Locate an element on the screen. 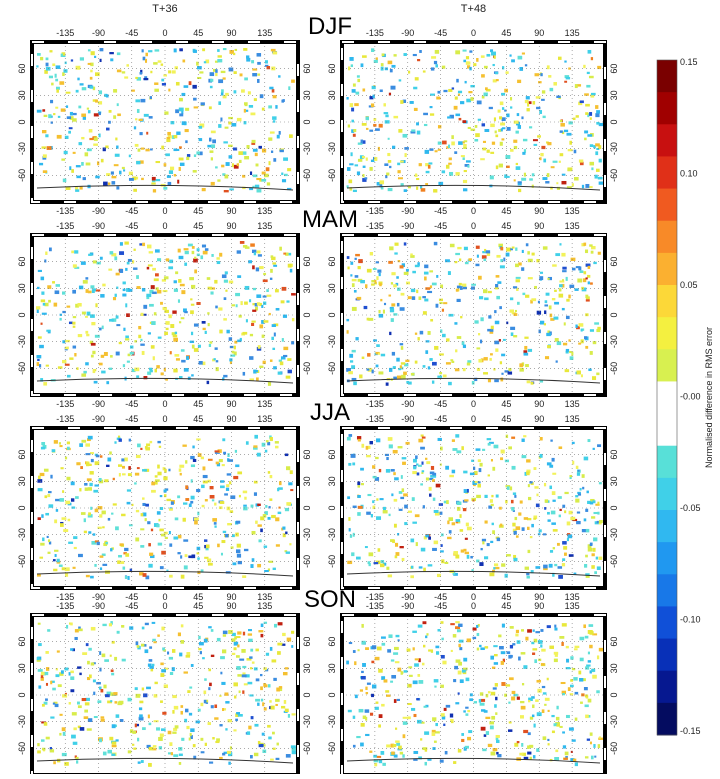 The image size is (720, 779). season-label: SON is located at coordinates (330, 599).